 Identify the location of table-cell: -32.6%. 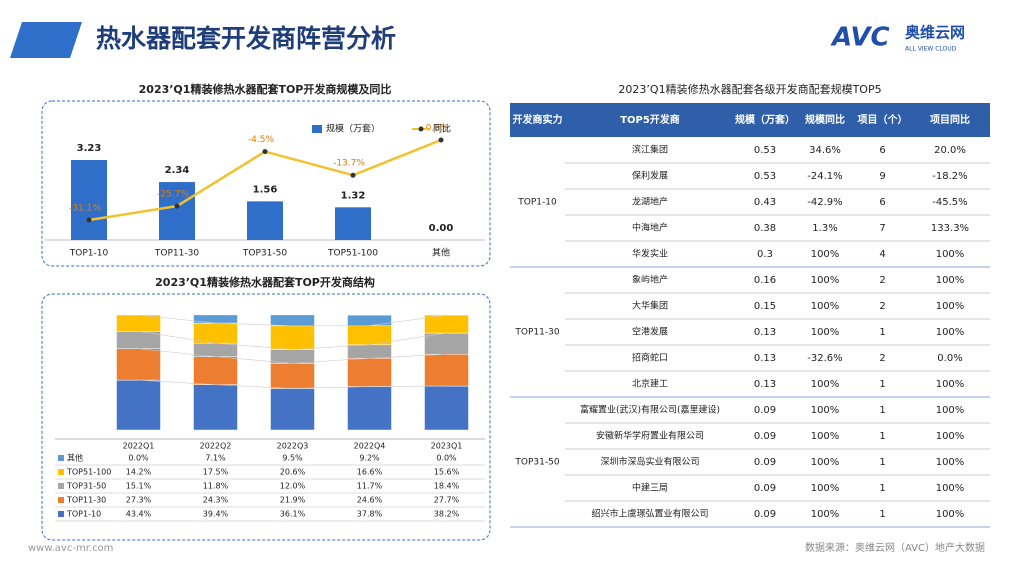
(824, 358).